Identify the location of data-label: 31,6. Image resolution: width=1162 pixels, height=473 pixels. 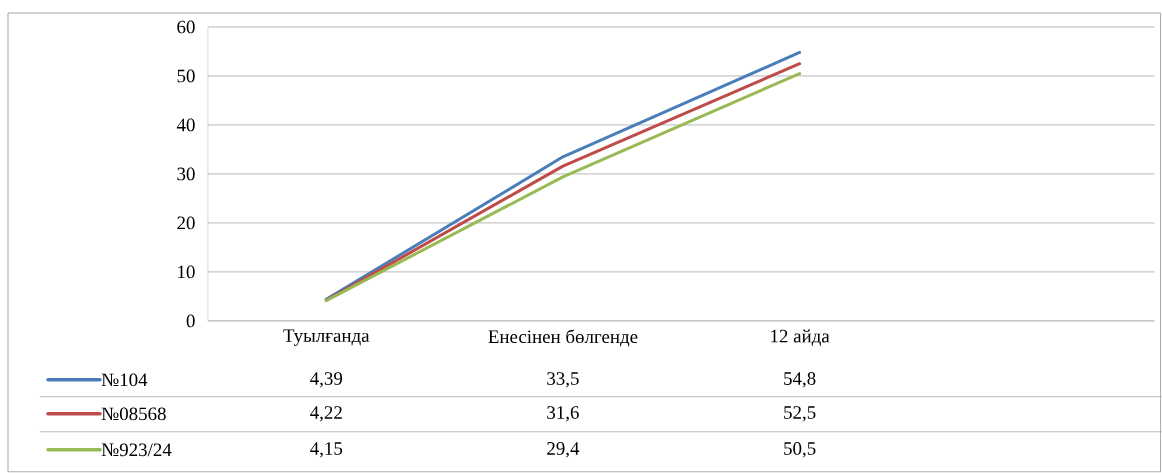
(563, 414).